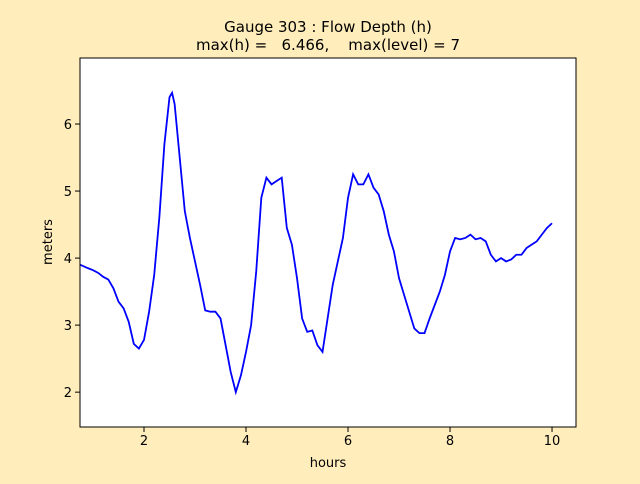  Describe the element at coordinates (328, 45) in the screenshot. I see `chart-subtitle: max(h) = 6.466, max(level) = 7` at that location.